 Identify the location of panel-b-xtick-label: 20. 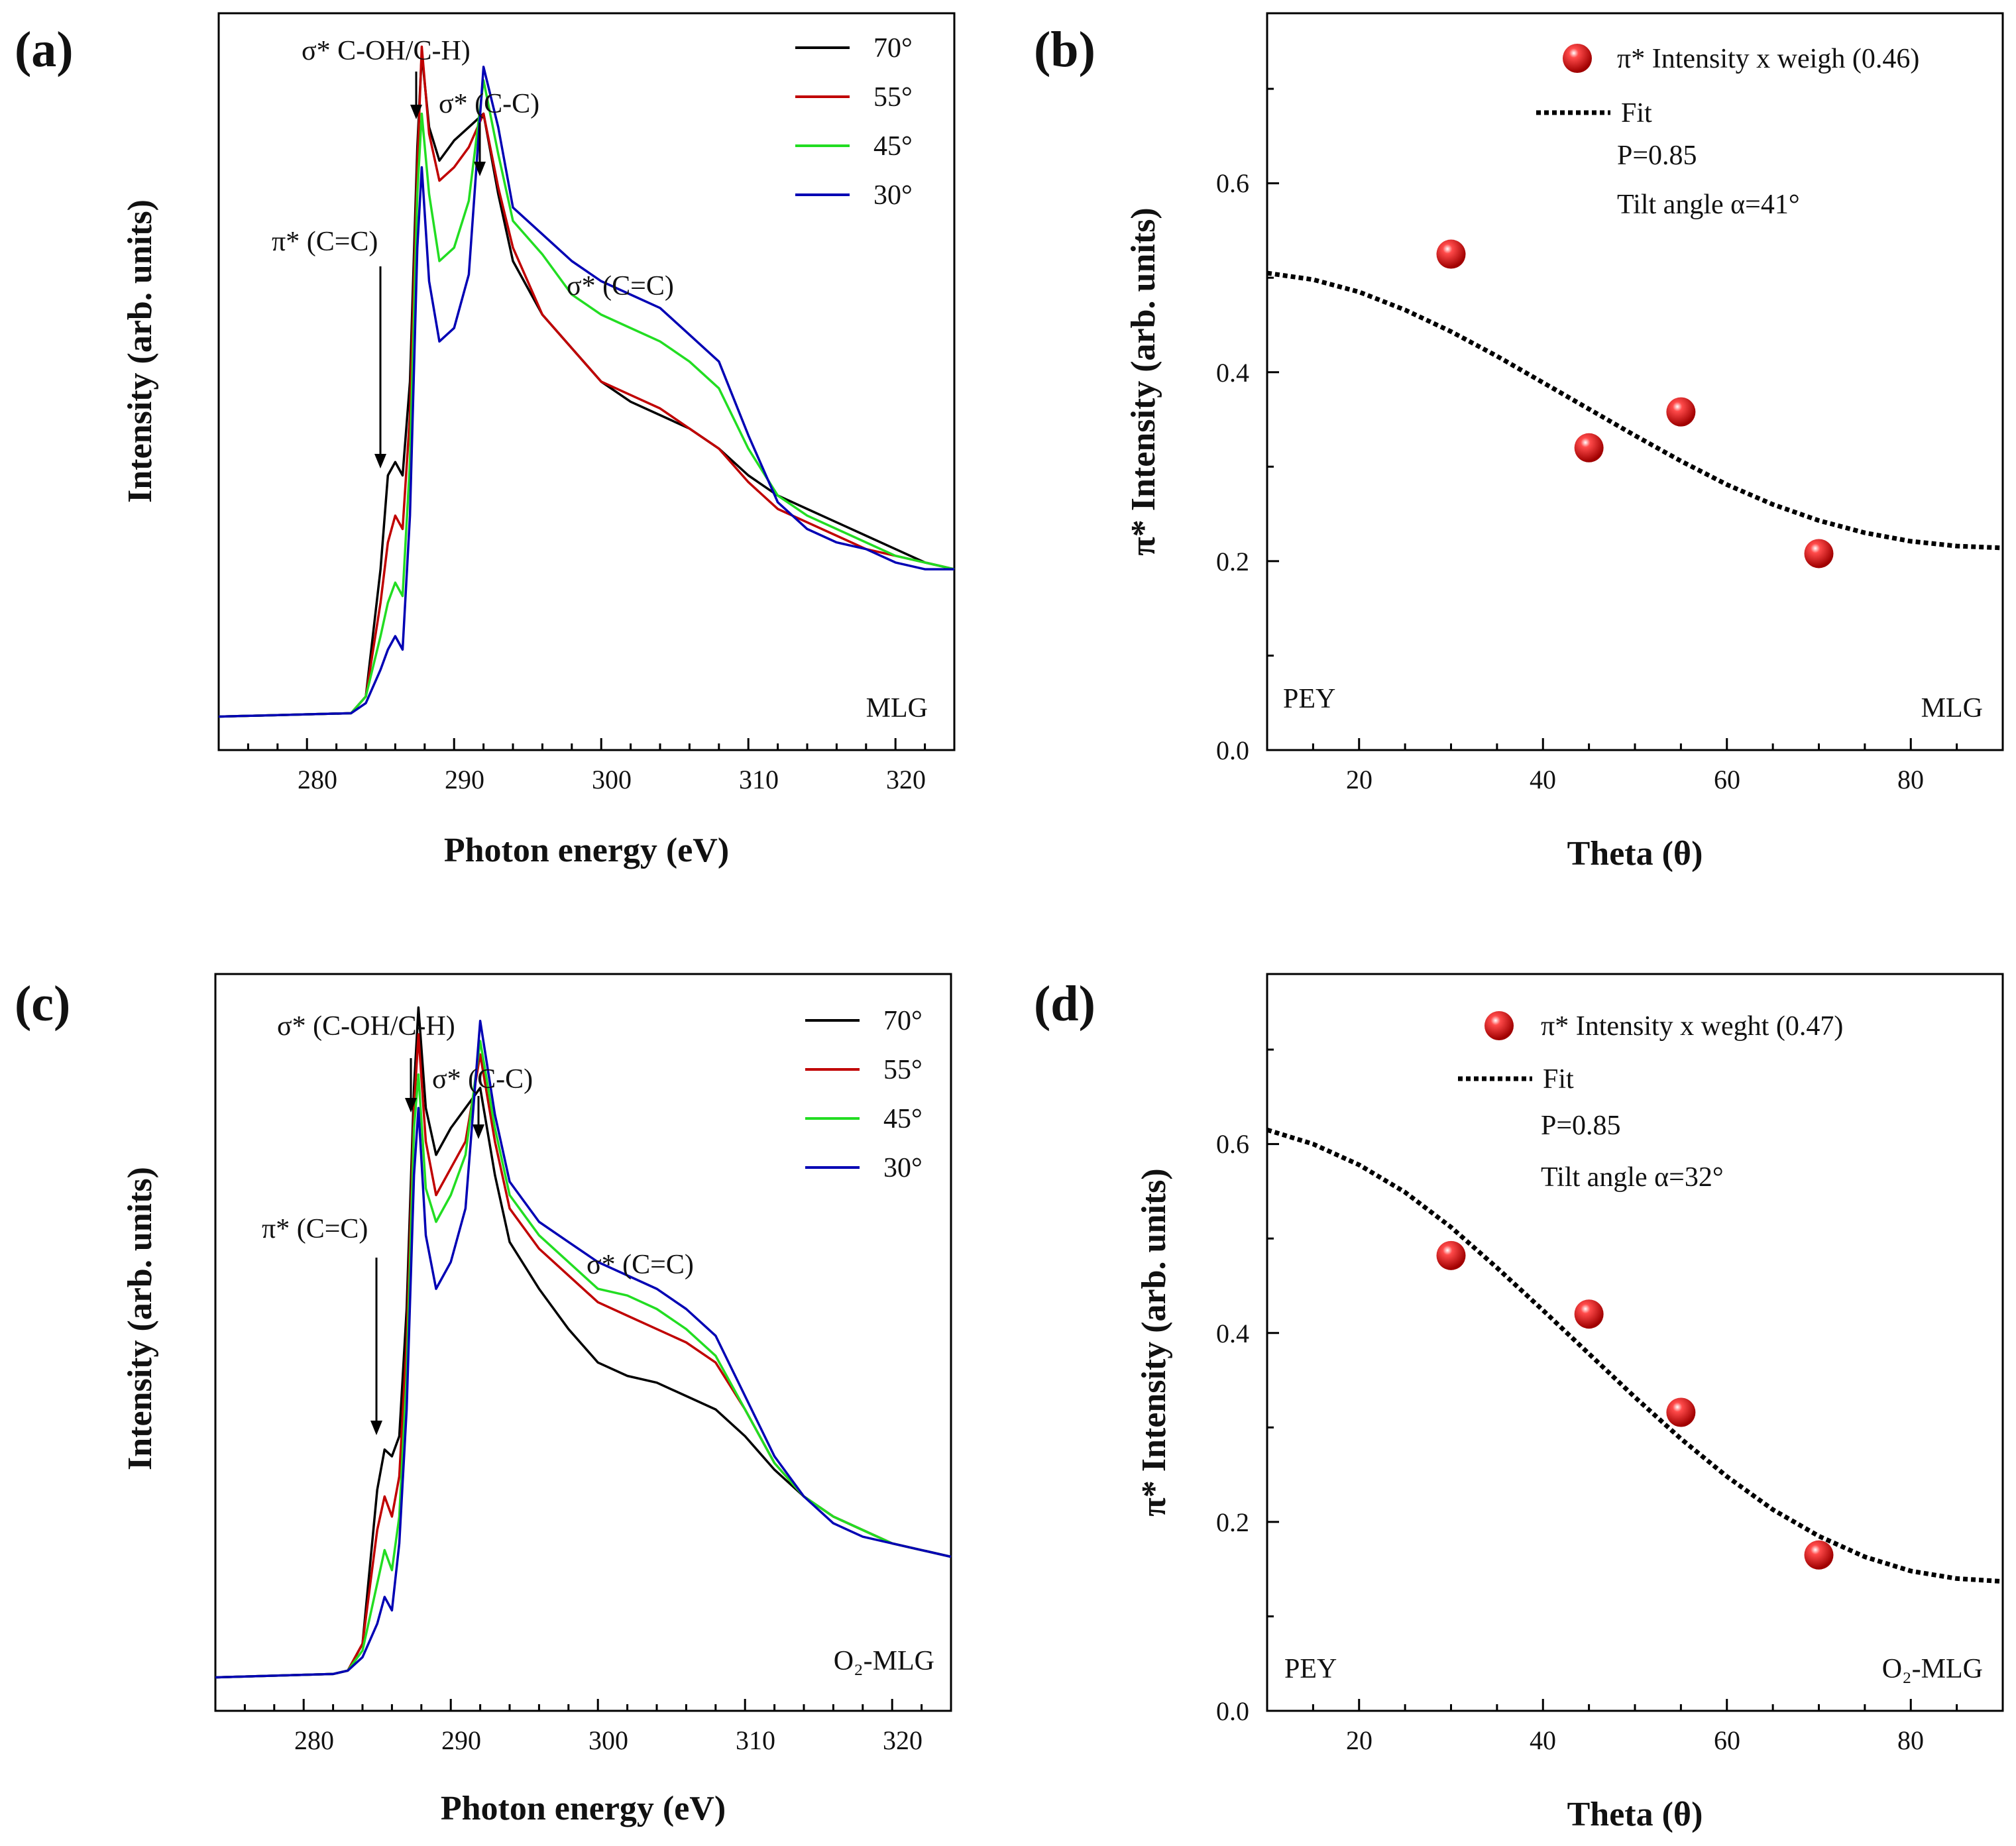
(1359, 779).